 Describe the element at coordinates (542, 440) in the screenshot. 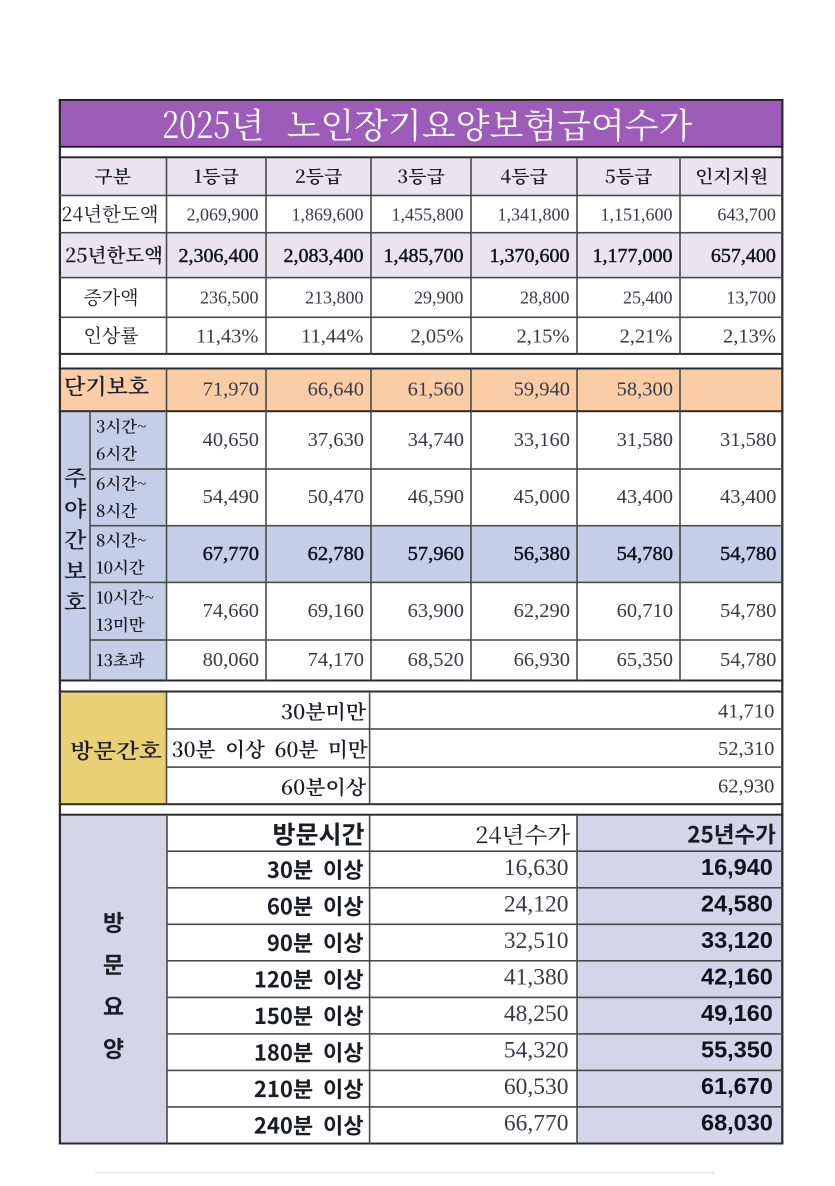

I see `svg-text: 33,160` at that location.